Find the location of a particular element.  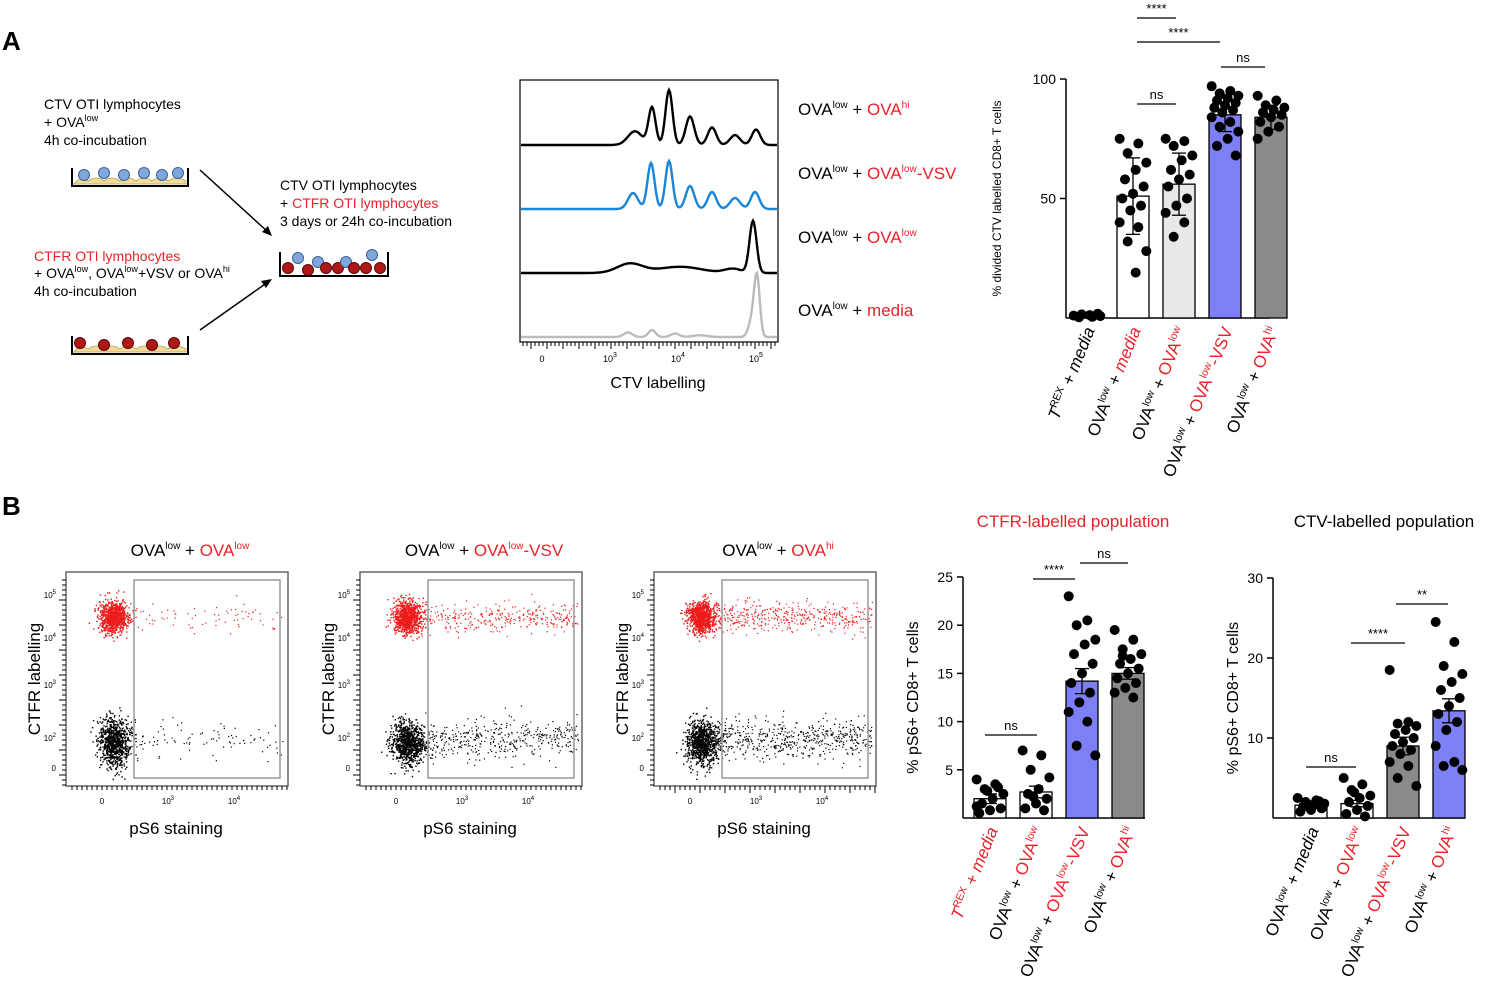

well-ctfr is located at coordinates (130, 345).